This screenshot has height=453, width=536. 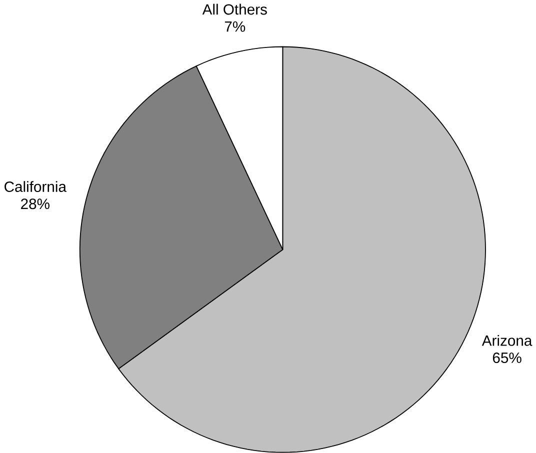 I want to click on slice-label: California, so click(x=35, y=186).